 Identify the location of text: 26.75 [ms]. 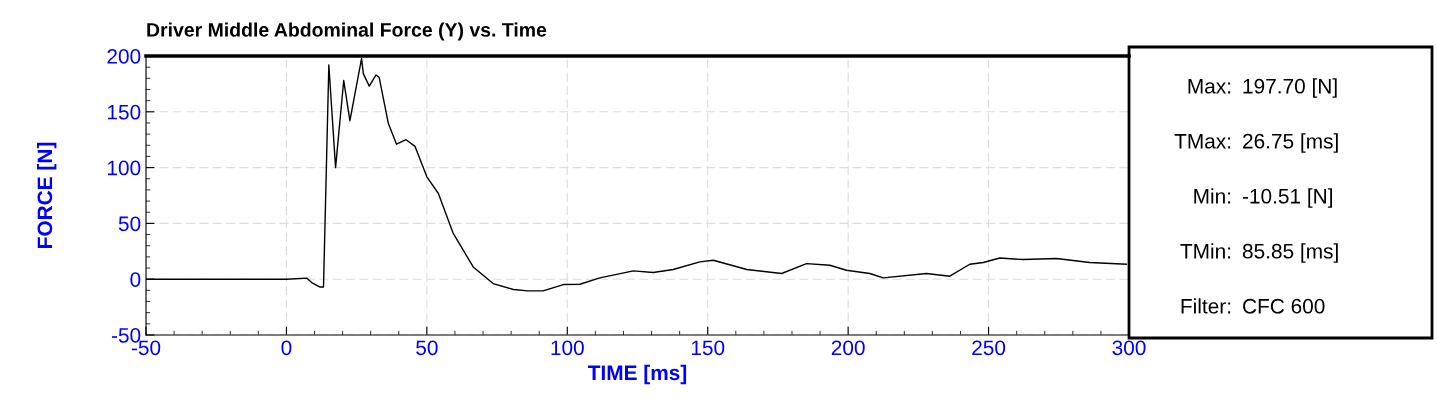
(1290, 143).